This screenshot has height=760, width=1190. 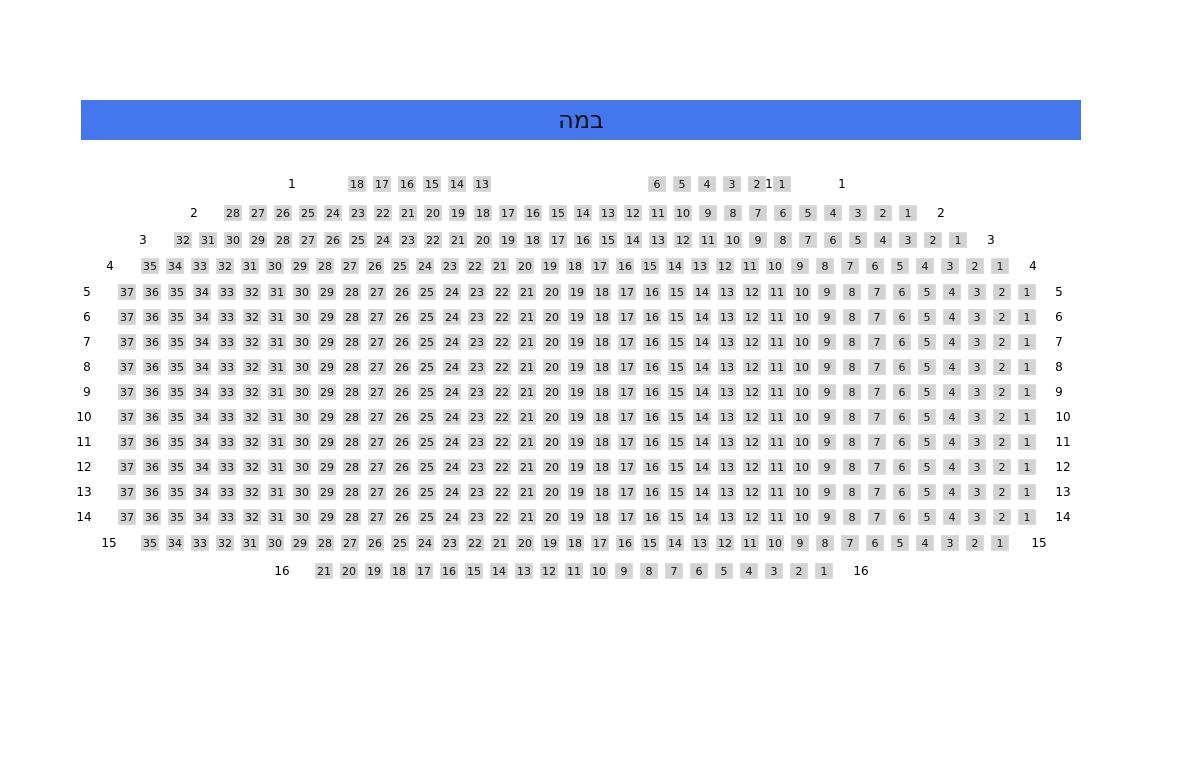 What do you see at coordinates (877, 467) in the screenshot?
I see `seat-row12-7: 7` at bounding box center [877, 467].